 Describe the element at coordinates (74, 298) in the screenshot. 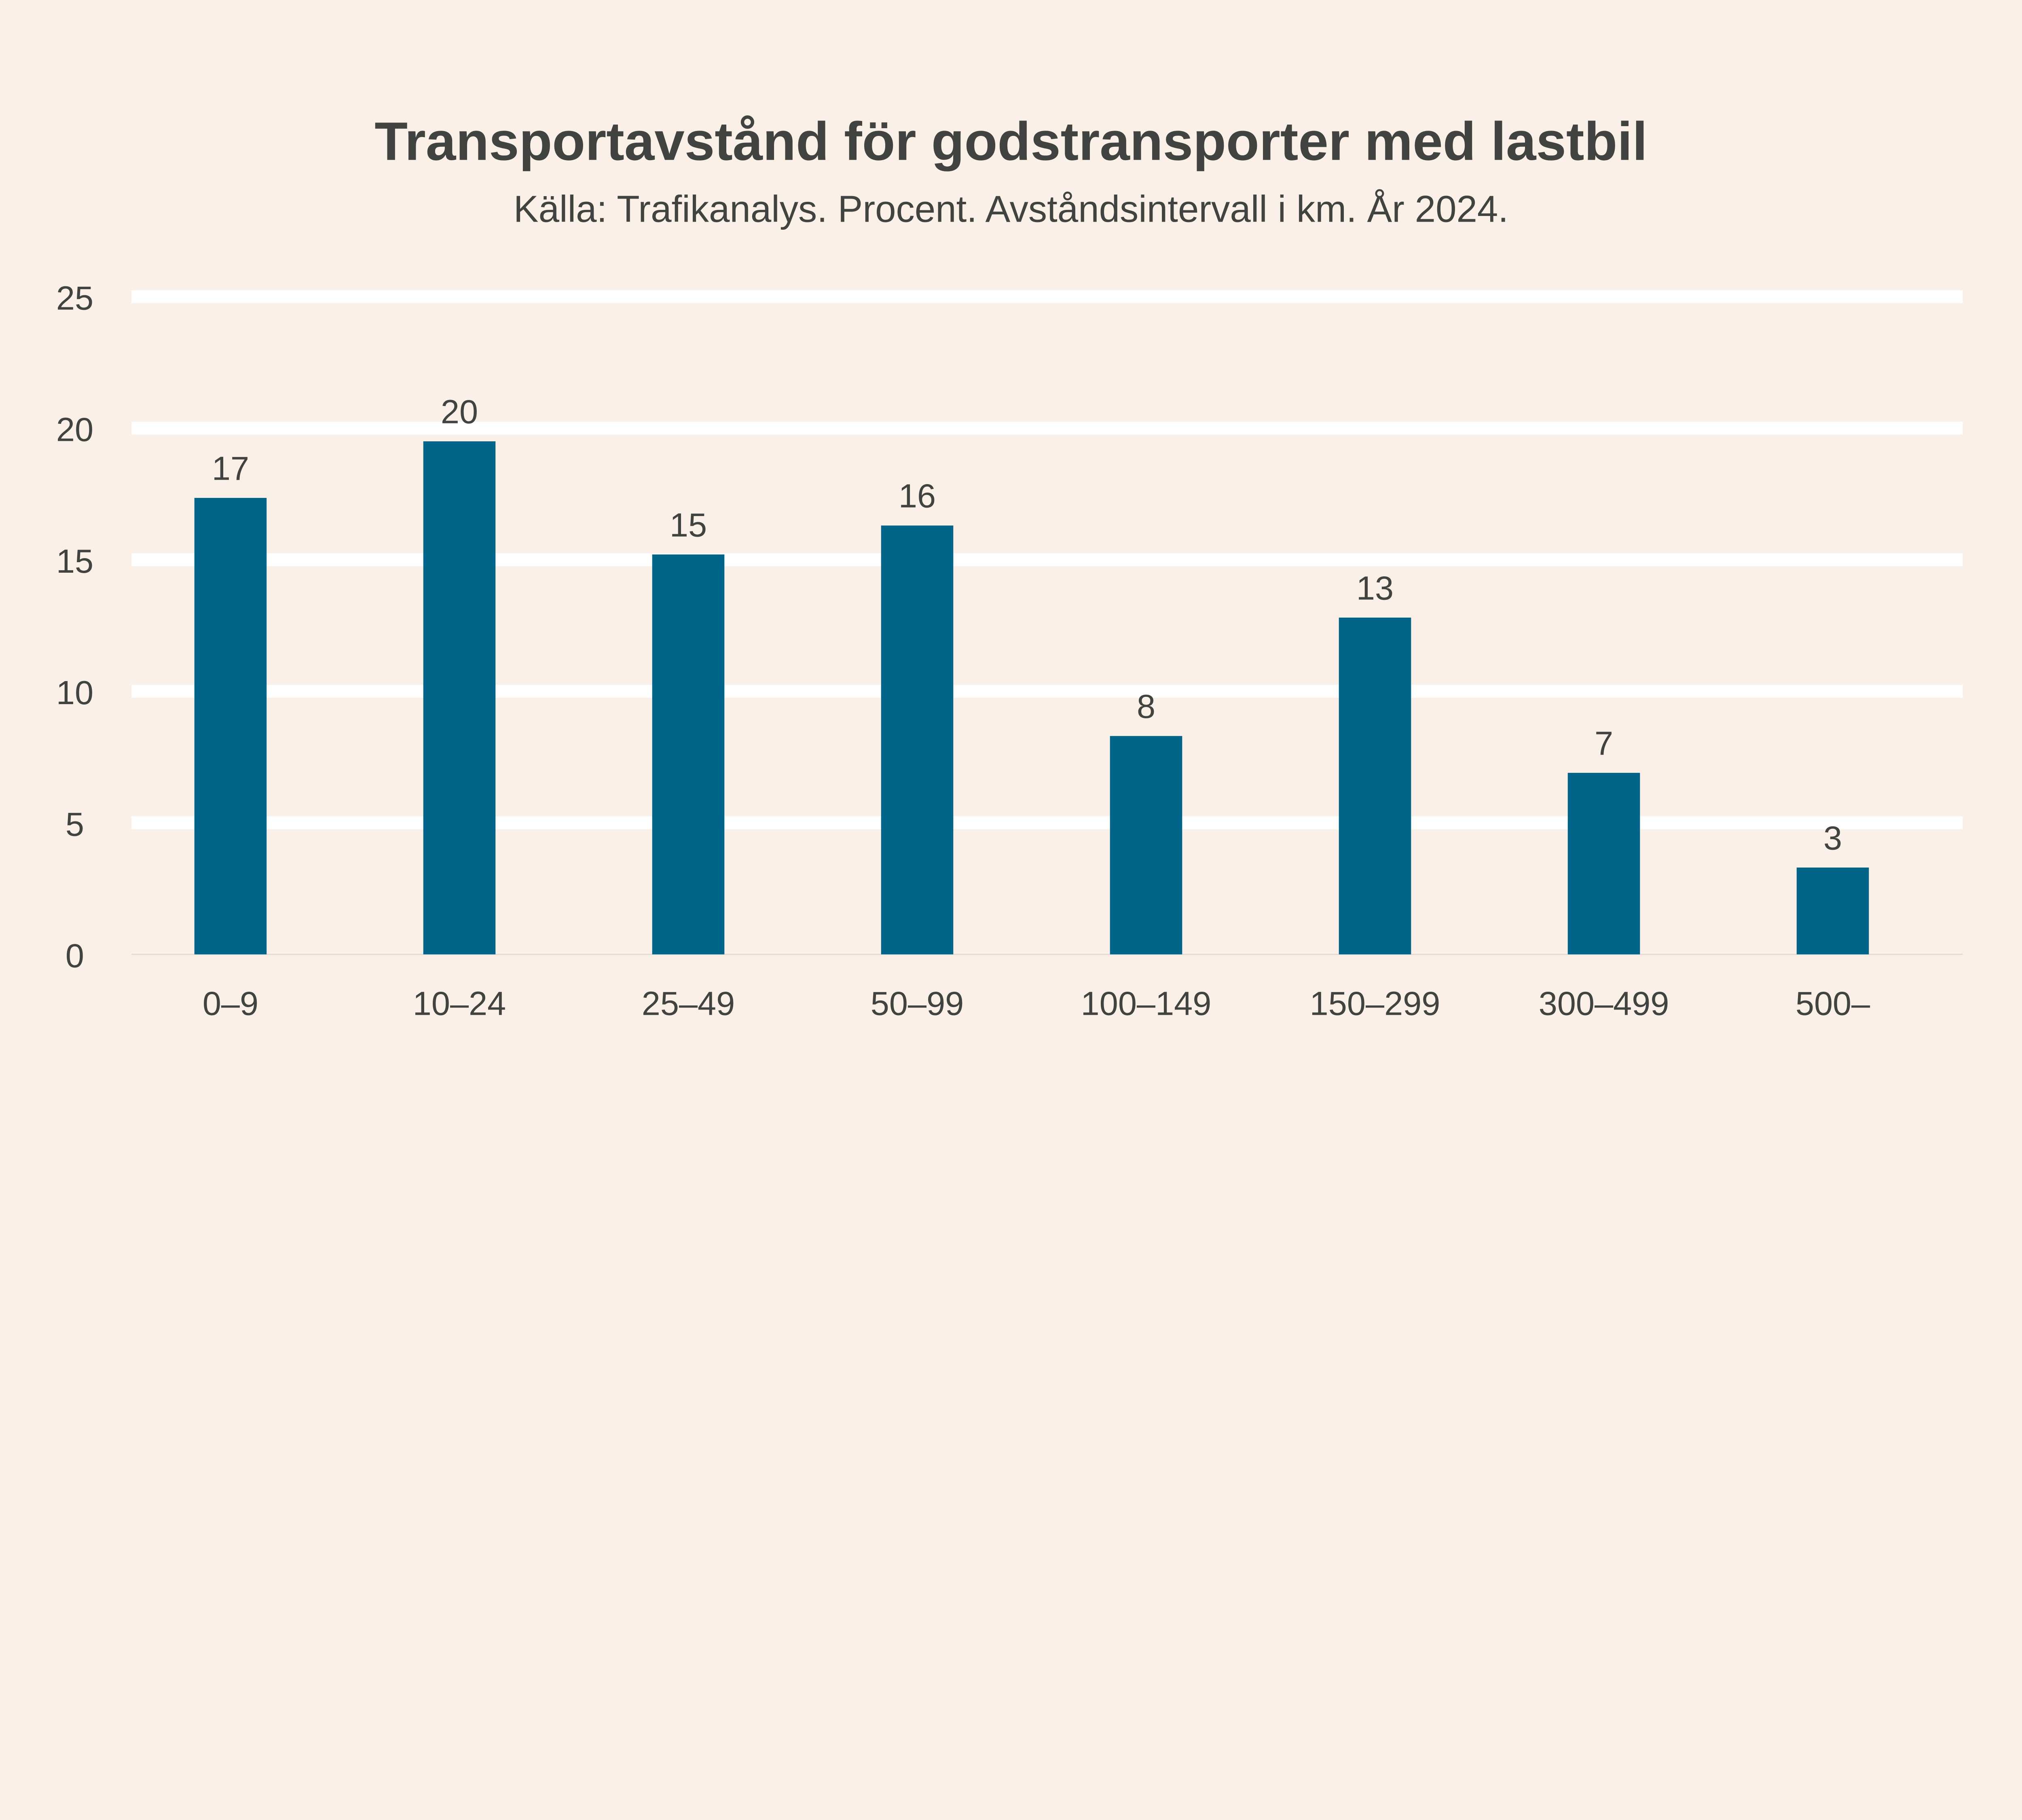

I see `y-tick-label: 25` at that location.